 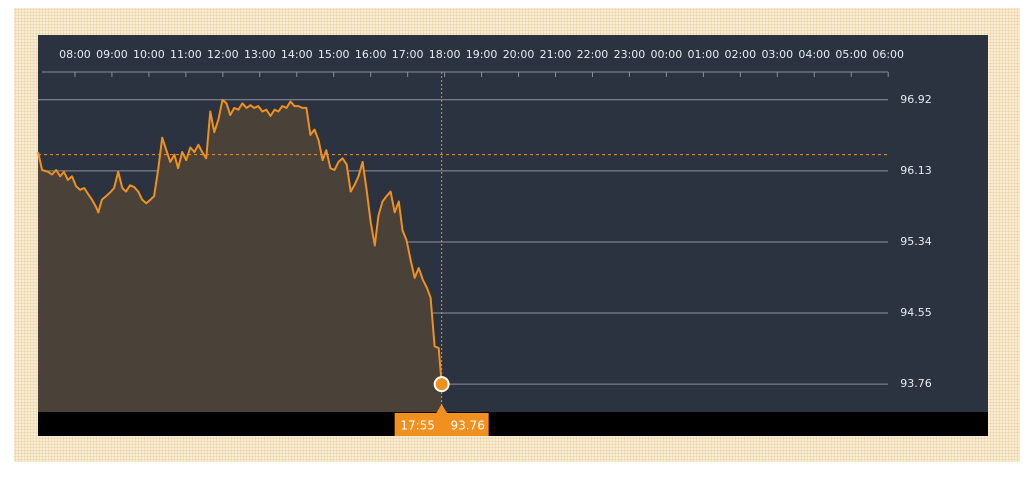 What do you see at coordinates (630, 54) in the screenshot?
I see `x-tick-label: 23:00` at bounding box center [630, 54].